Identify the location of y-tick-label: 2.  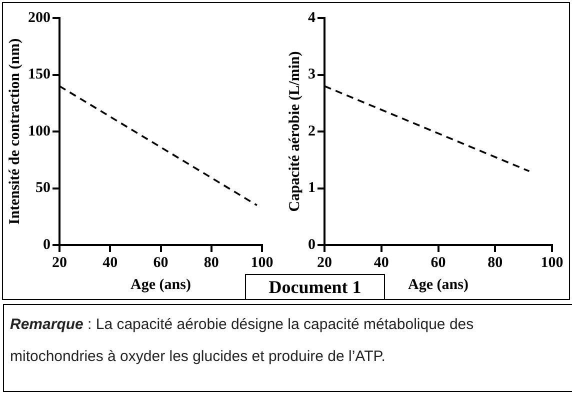
(312, 131).